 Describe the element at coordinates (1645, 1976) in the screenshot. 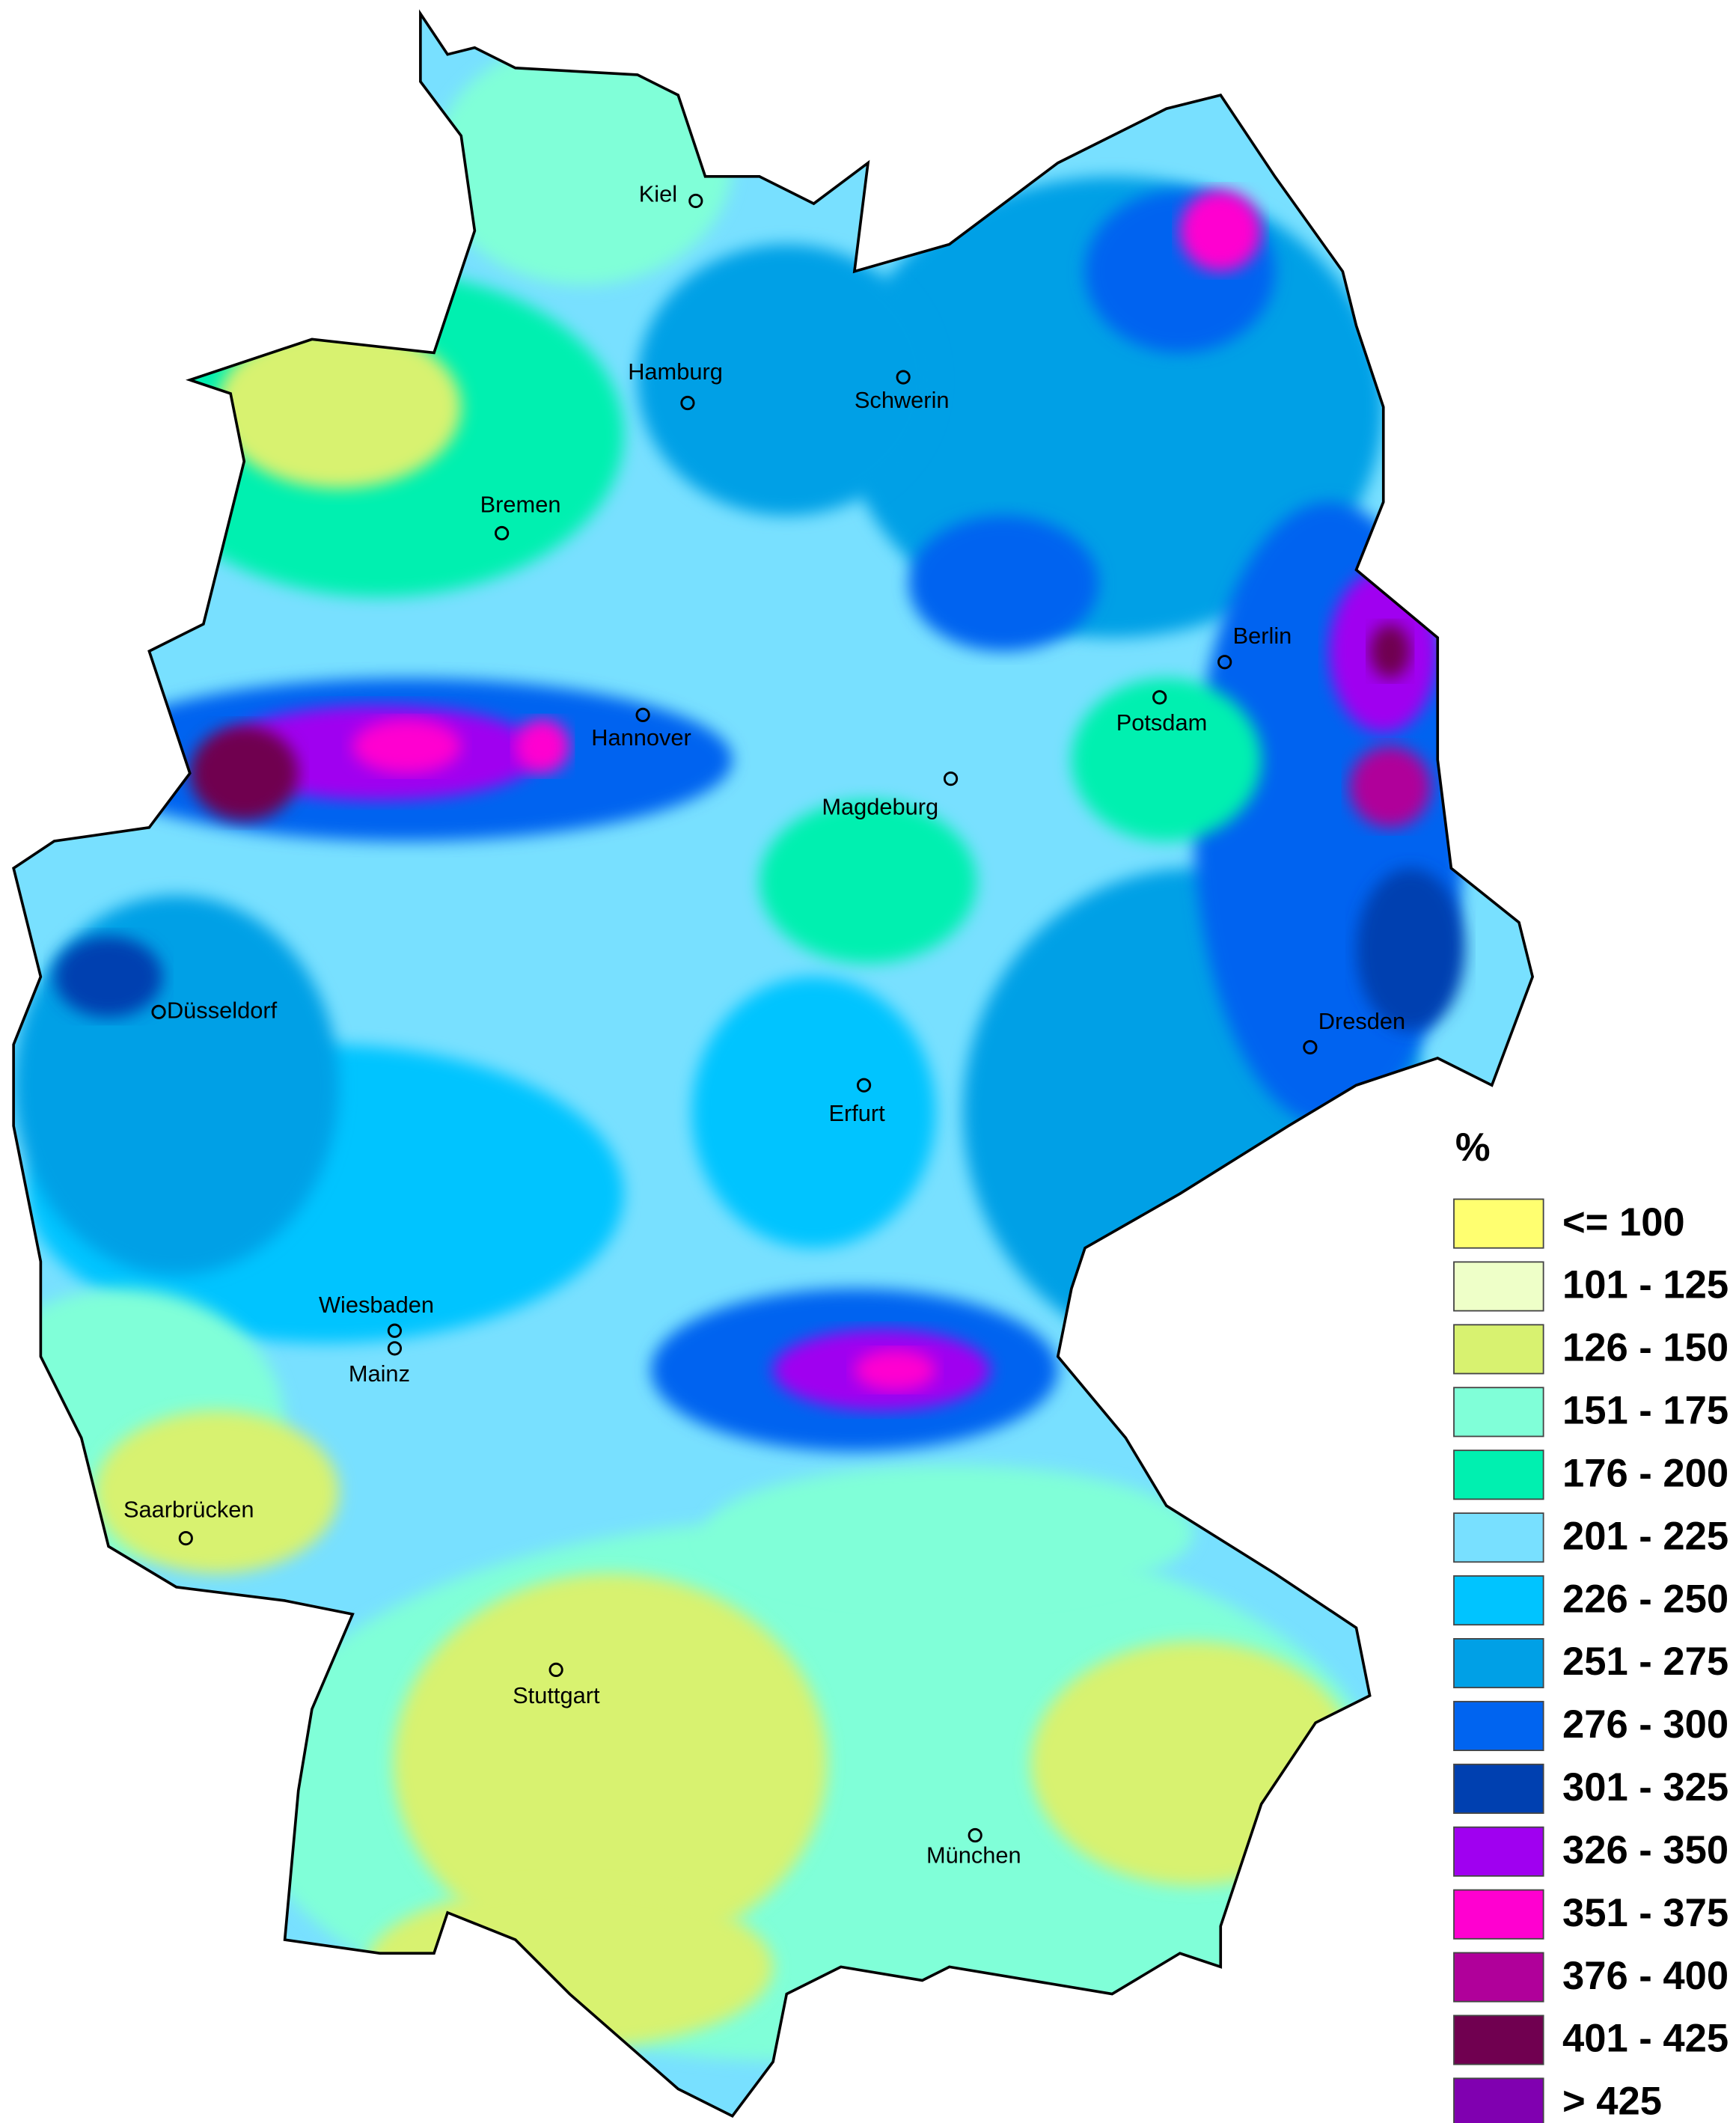

I see `legend-label: 376 - 400` at that location.